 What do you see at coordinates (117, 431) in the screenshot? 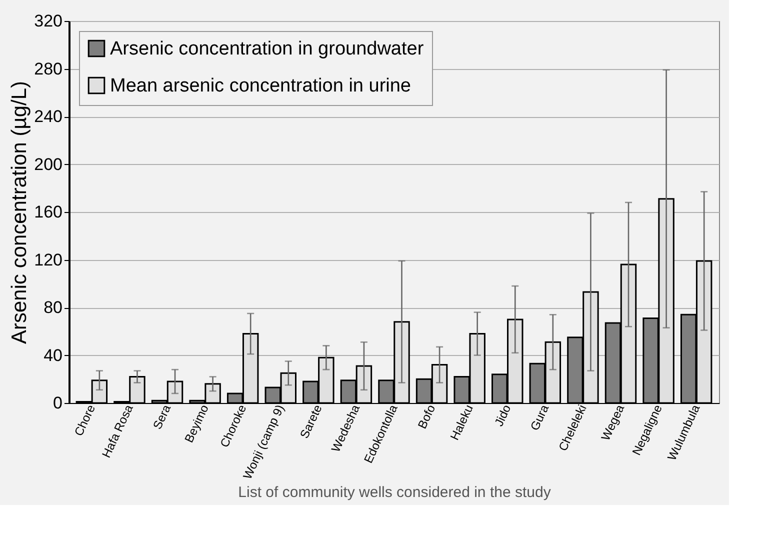
I see `x-tick-label: Hafa Rosa` at bounding box center [117, 431].